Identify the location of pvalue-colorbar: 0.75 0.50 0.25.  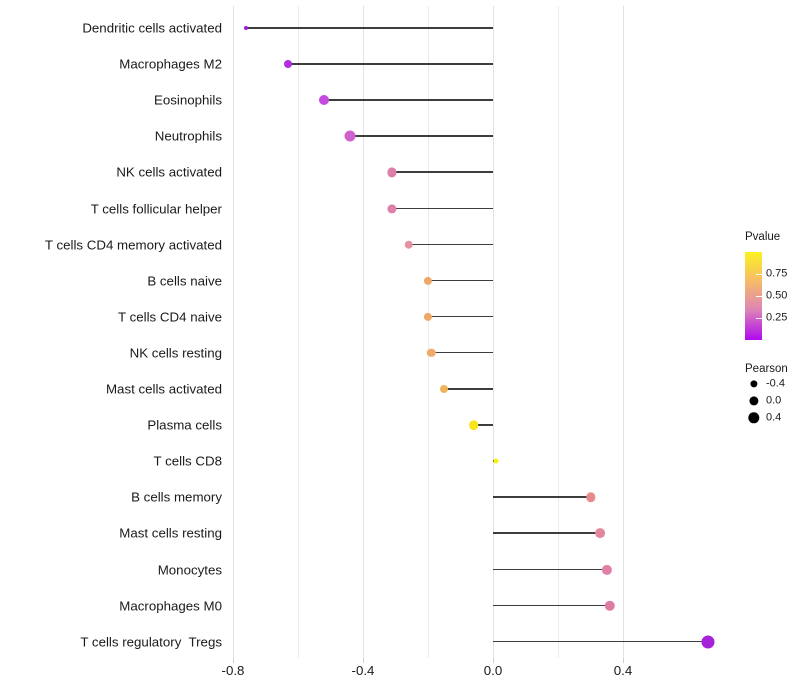
(766, 295).